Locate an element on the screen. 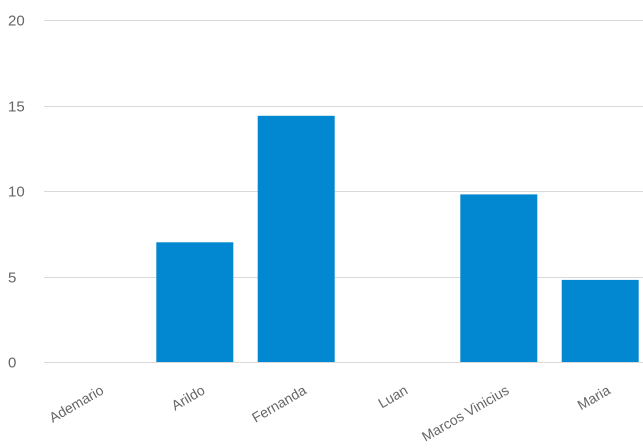 This screenshot has width=643, height=448. y-tick-label: 5 is located at coordinates (12, 278).